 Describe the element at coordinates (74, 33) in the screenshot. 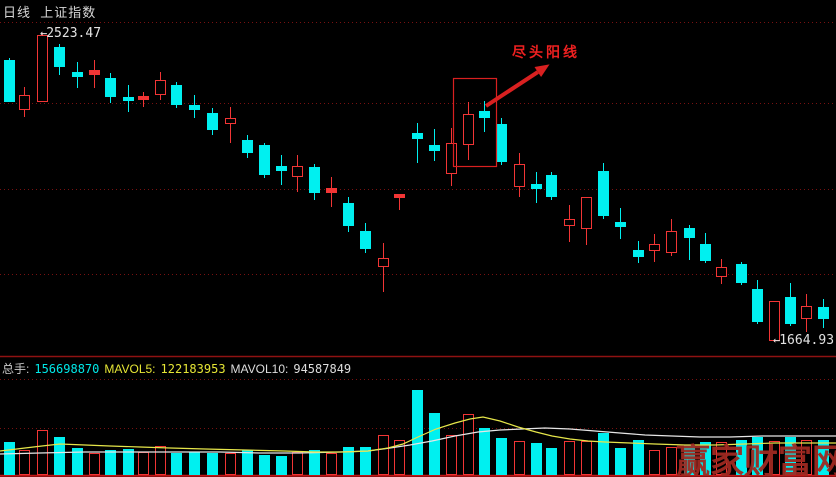

I see `swing-high-value: 2523.47` at that location.